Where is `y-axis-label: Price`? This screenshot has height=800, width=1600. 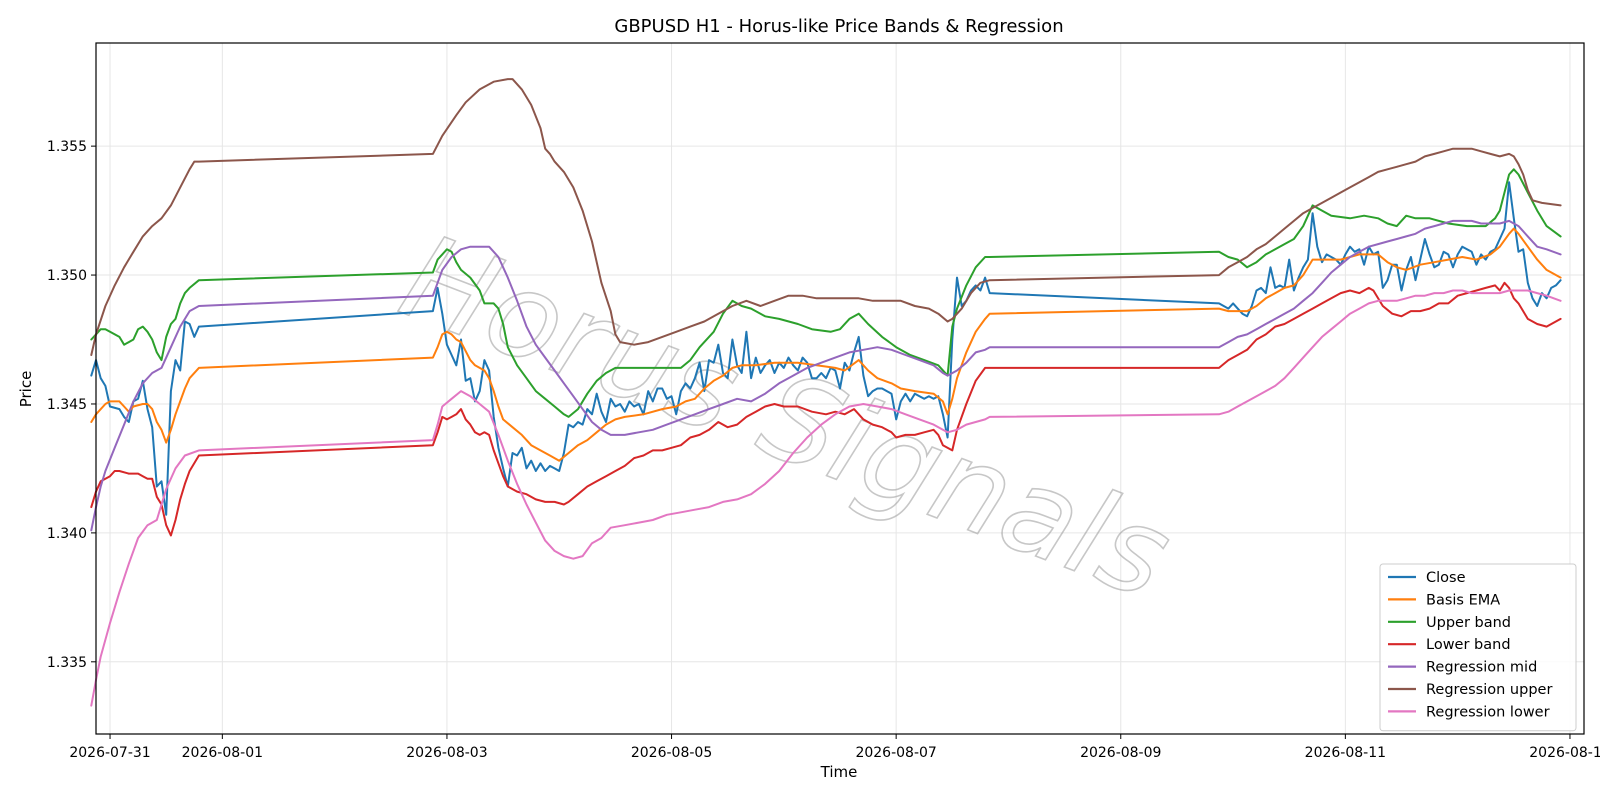 y-axis-label: Price is located at coordinates (26, 389).